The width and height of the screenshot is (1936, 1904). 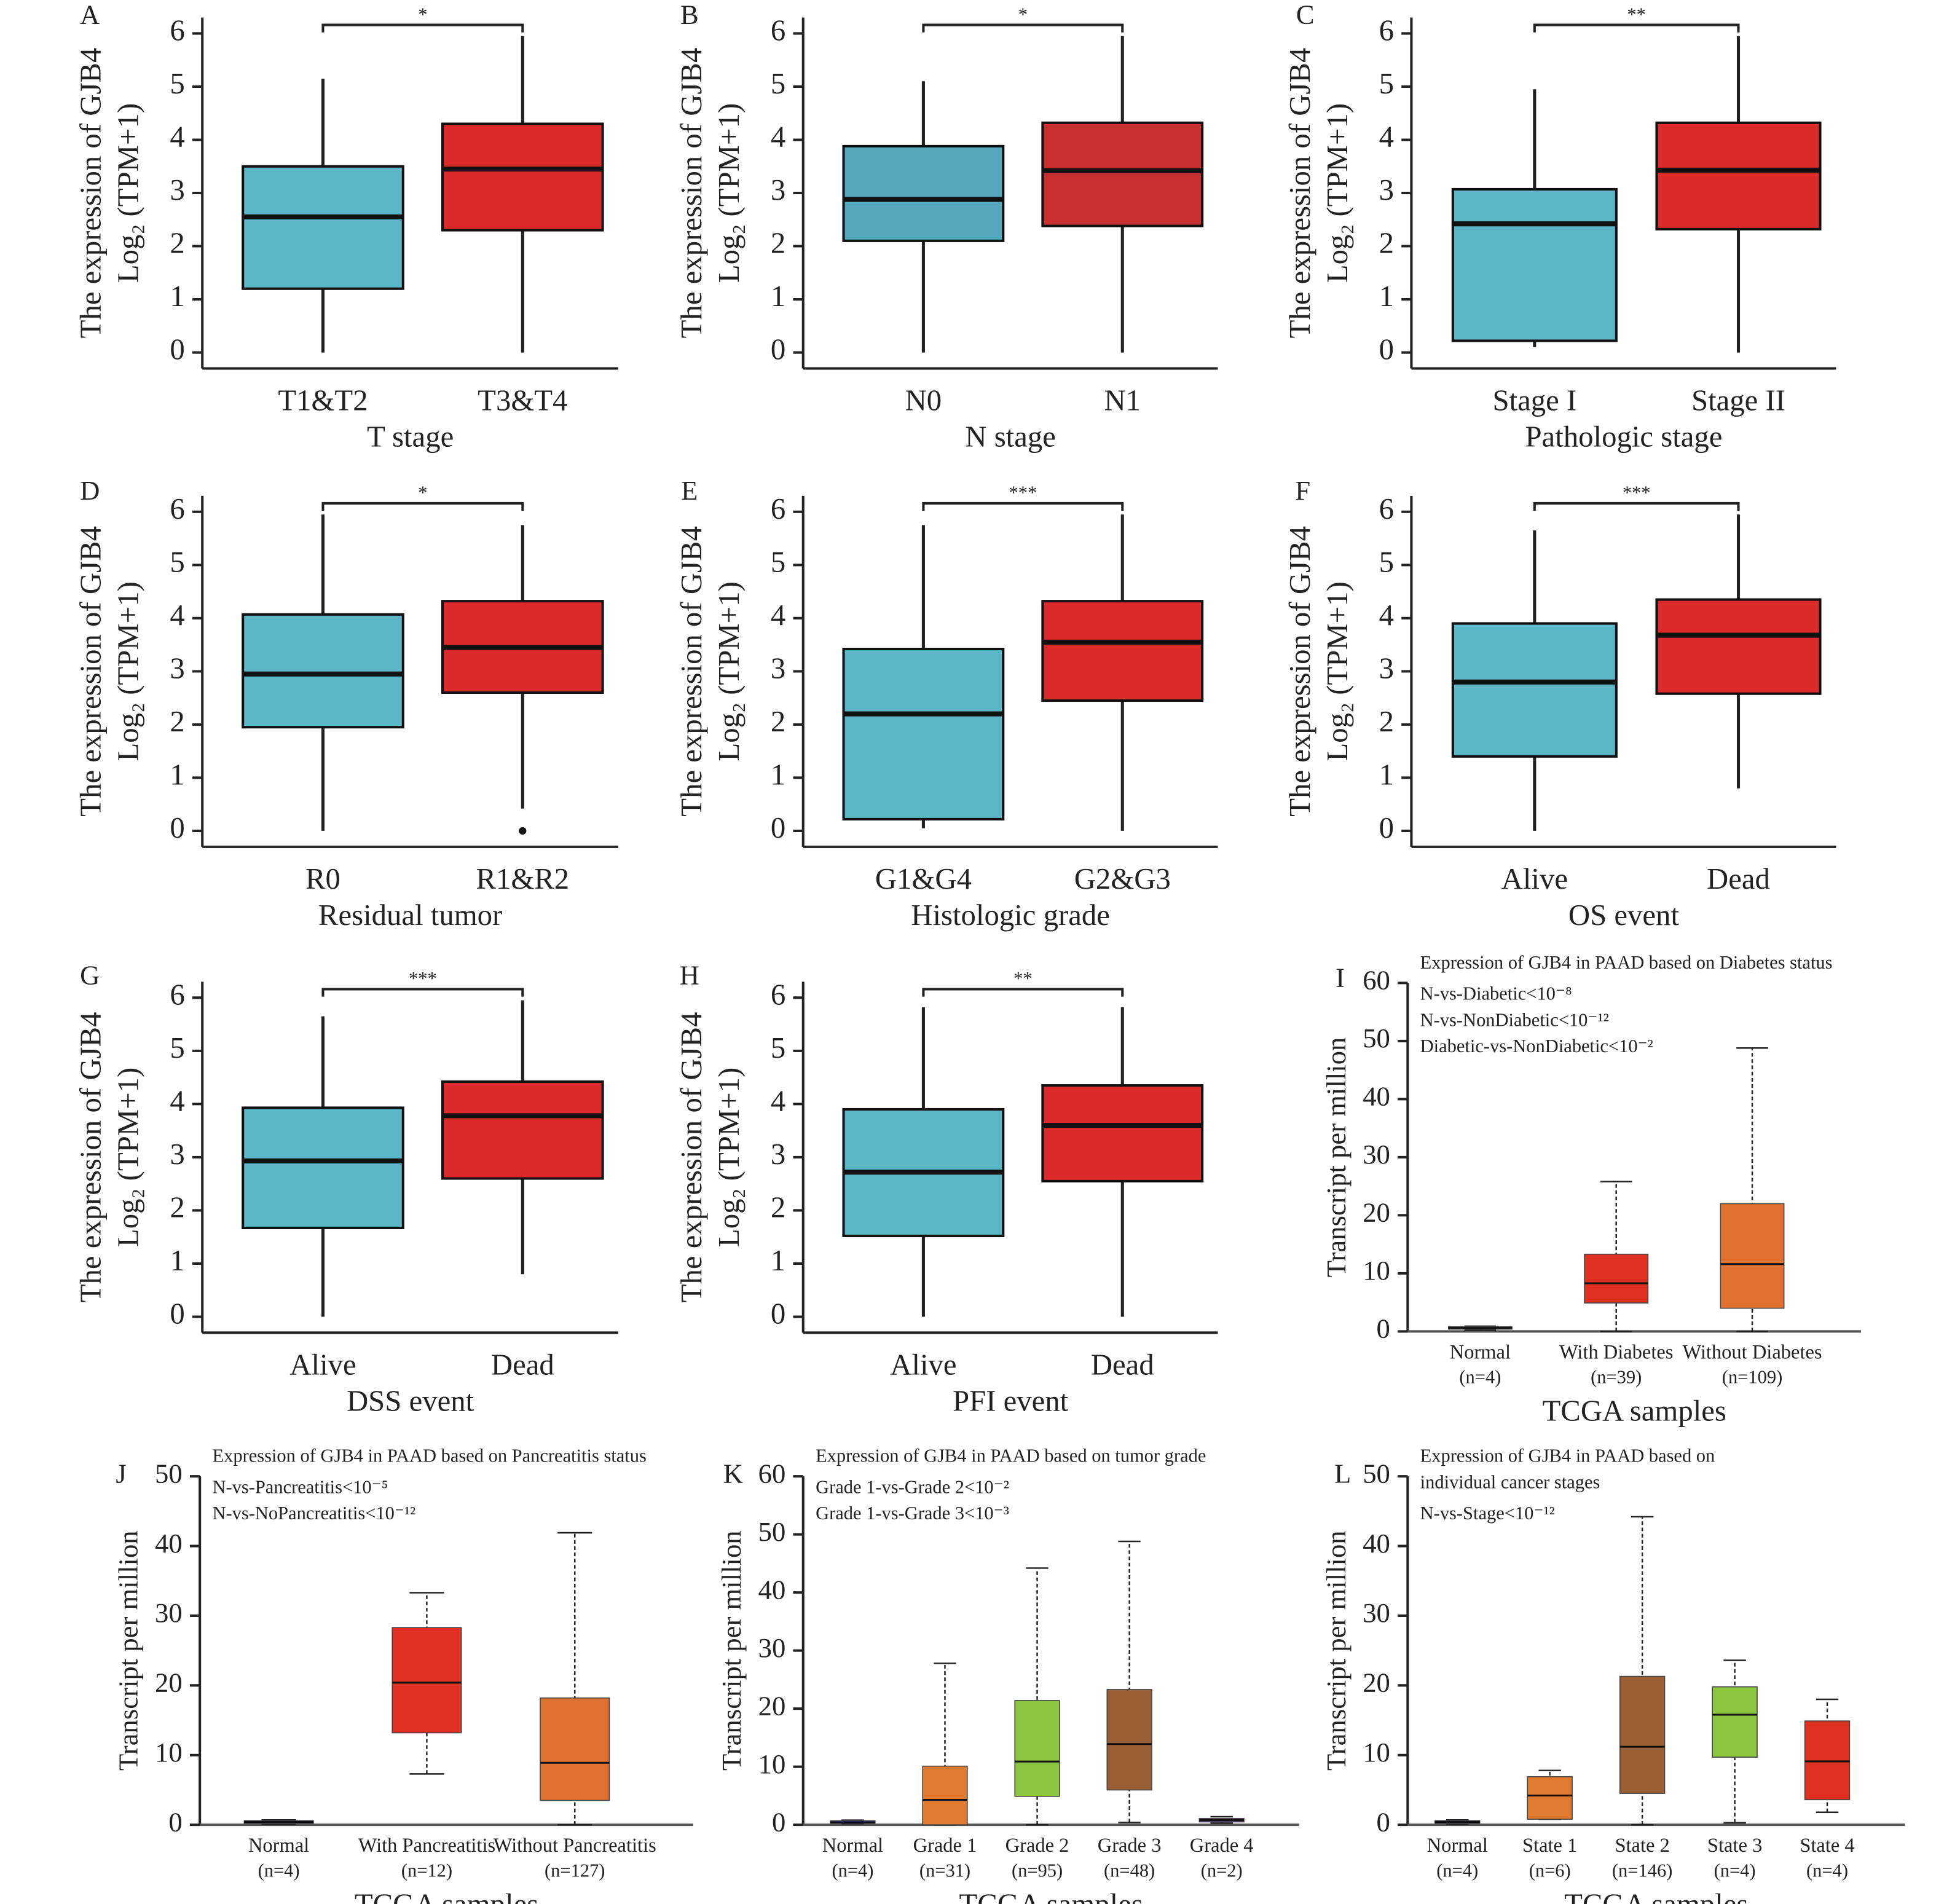 I want to click on x-sublabel: (n=127), so click(x=575, y=1870).